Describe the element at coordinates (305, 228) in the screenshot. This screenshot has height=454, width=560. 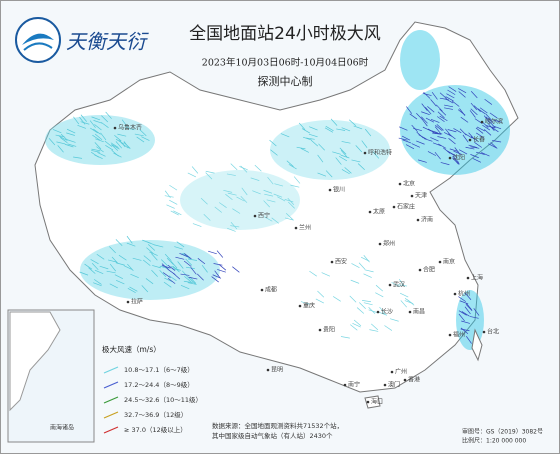
I see `city-label: 兰州` at that location.